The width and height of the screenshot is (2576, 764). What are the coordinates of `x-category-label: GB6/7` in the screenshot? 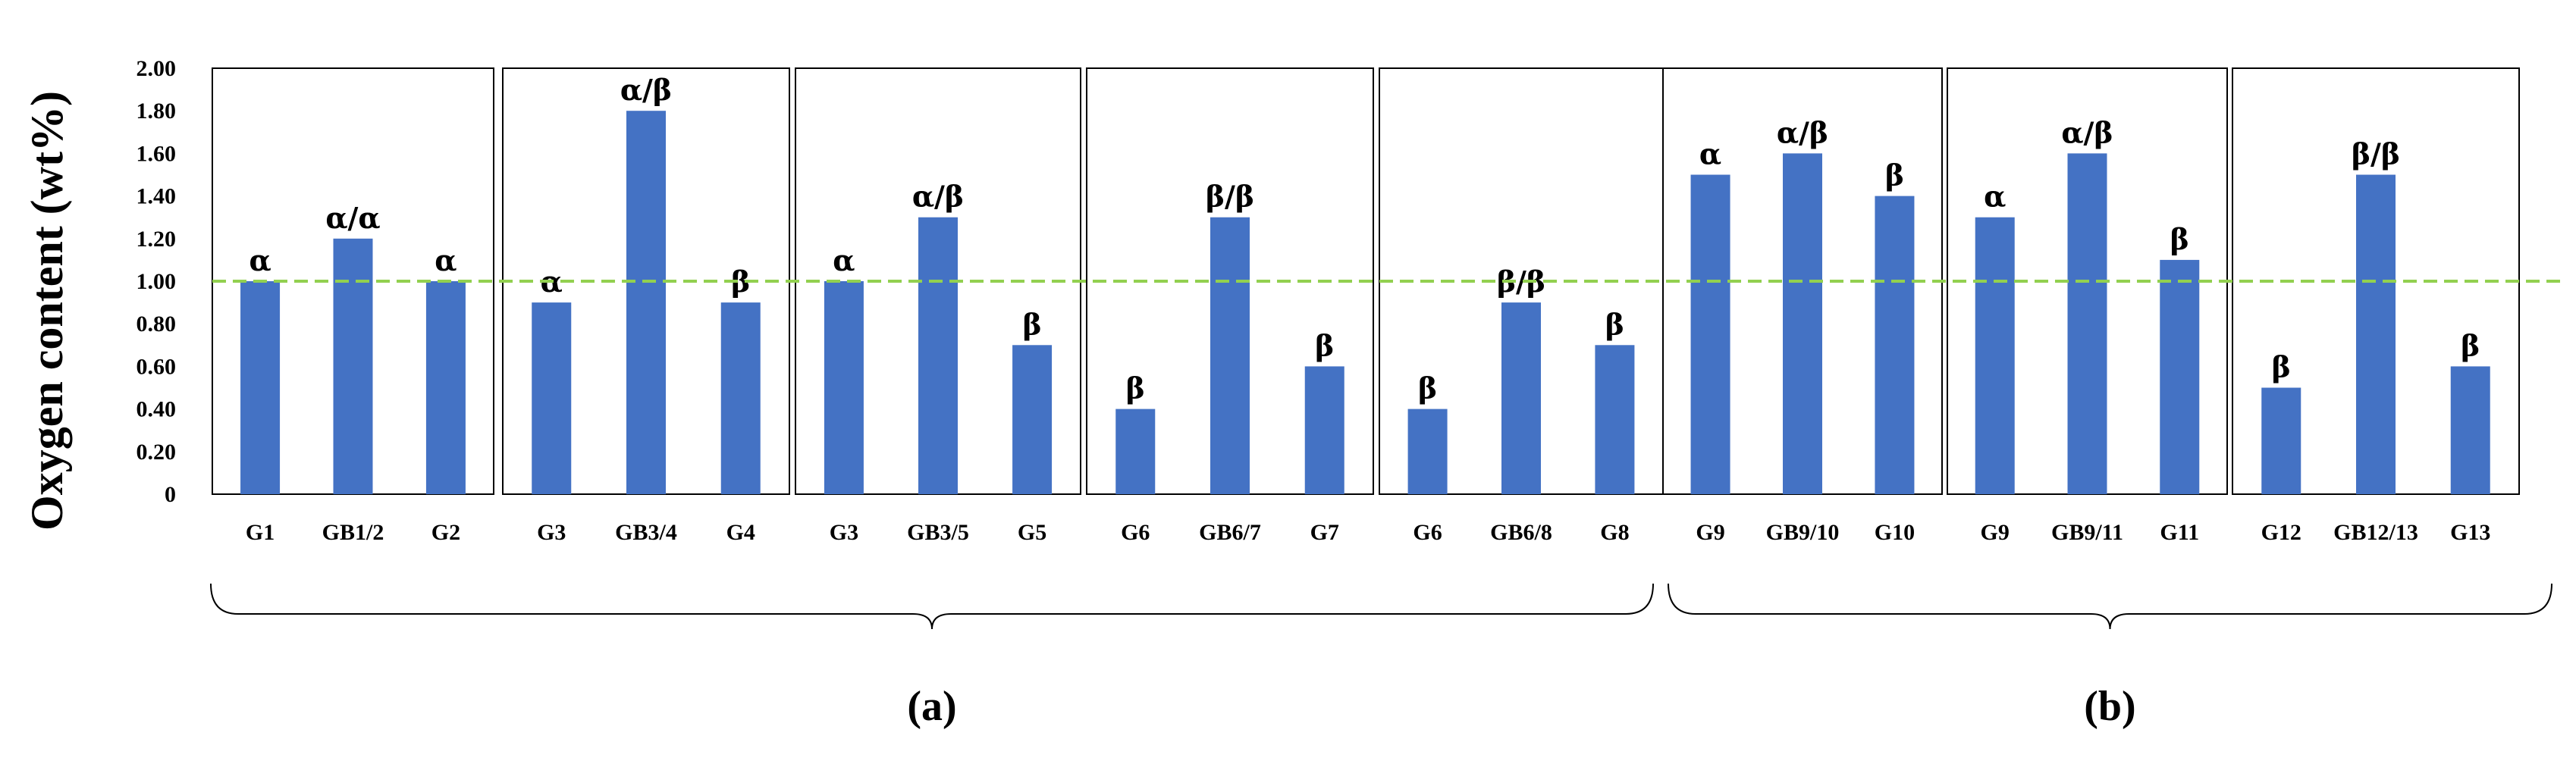 It's located at (1230, 532).